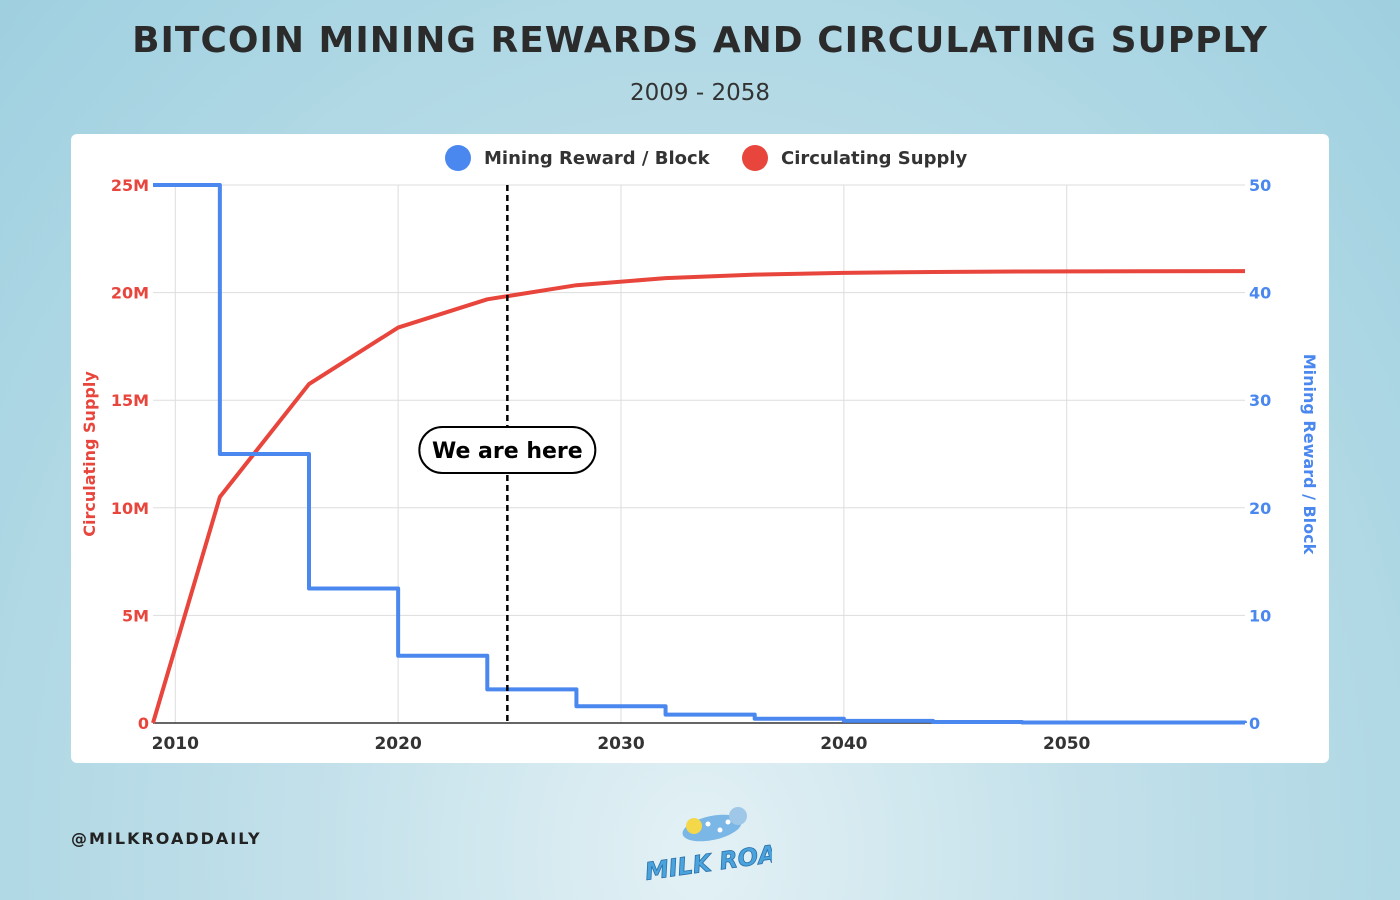 This screenshot has height=900, width=1400. Describe the element at coordinates (397, 744) in the screenshot. I see `x-tick-label: 2020` at that location.